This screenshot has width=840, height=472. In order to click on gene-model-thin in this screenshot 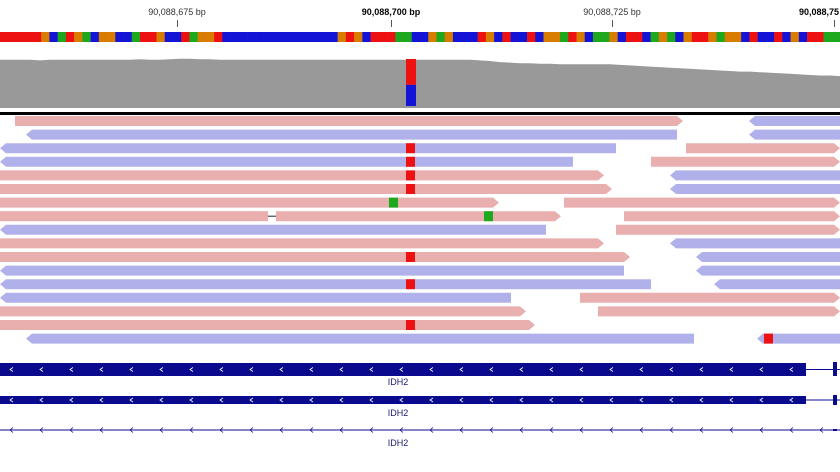, I will do `click(420, 431)`.